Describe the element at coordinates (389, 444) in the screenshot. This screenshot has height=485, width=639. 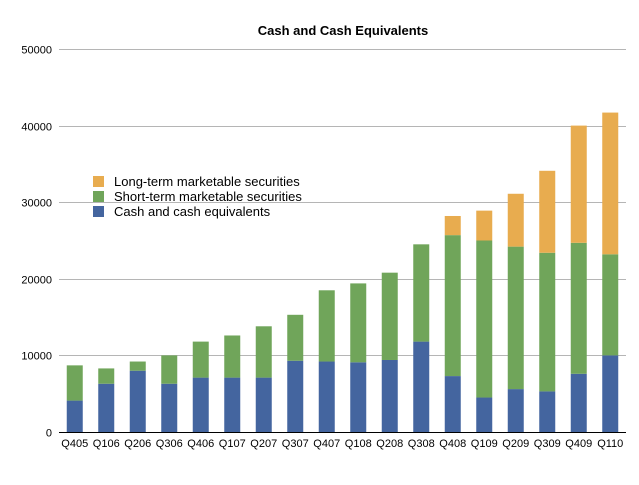
I see `x-tick-label: Q208` at that location.